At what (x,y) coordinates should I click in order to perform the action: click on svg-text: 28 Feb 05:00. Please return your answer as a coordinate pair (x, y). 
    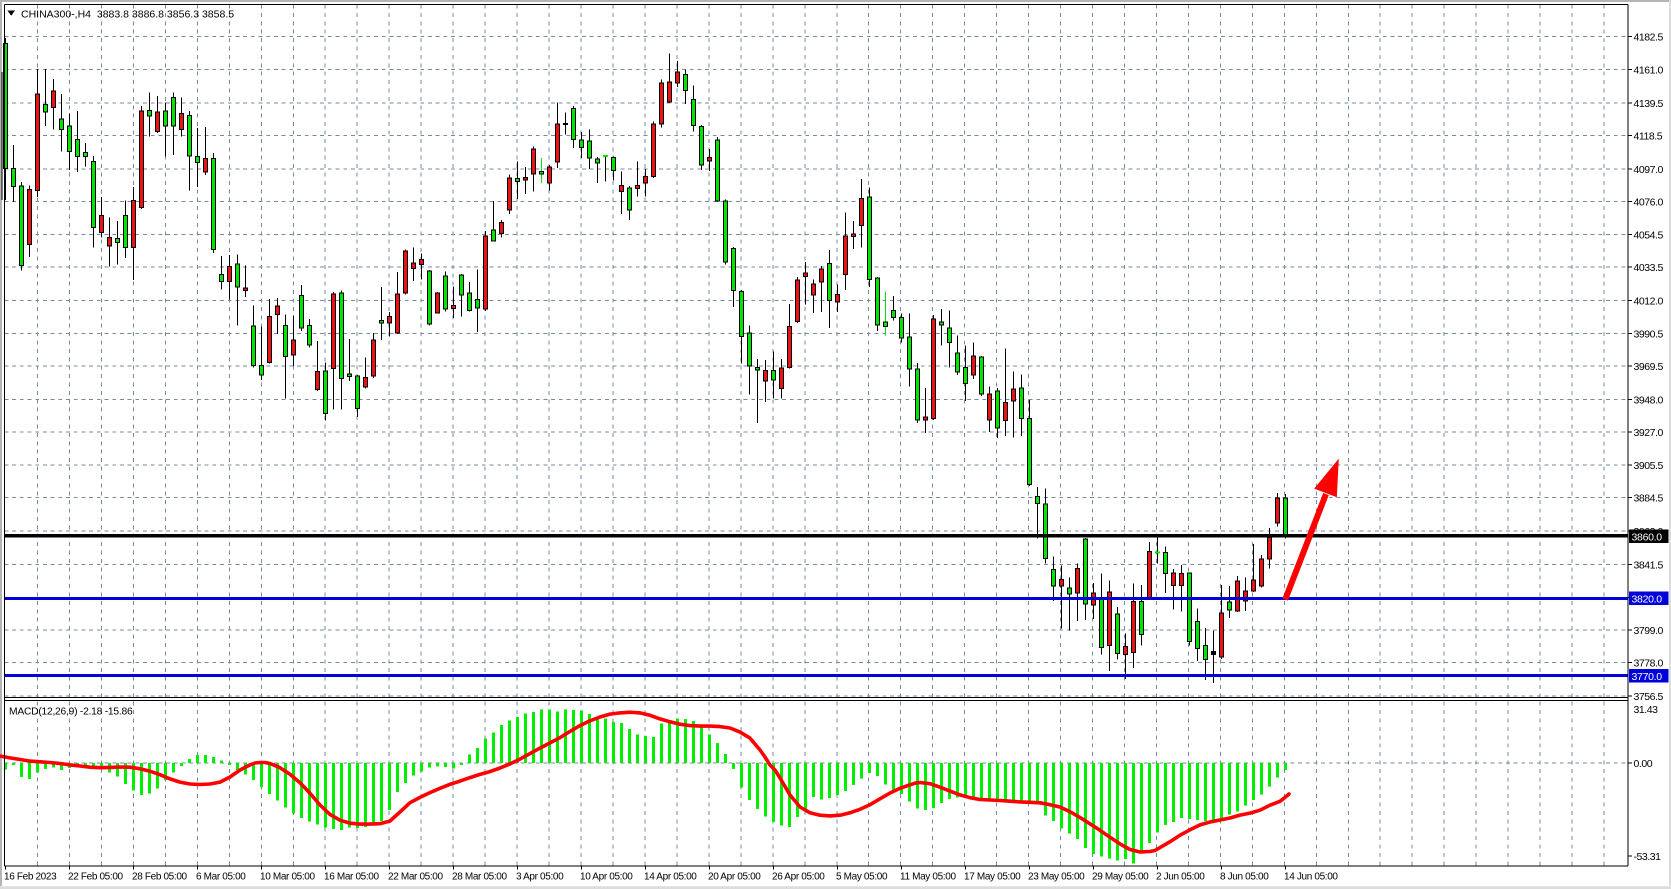
    Looking at the image, I should click on (160, 877).